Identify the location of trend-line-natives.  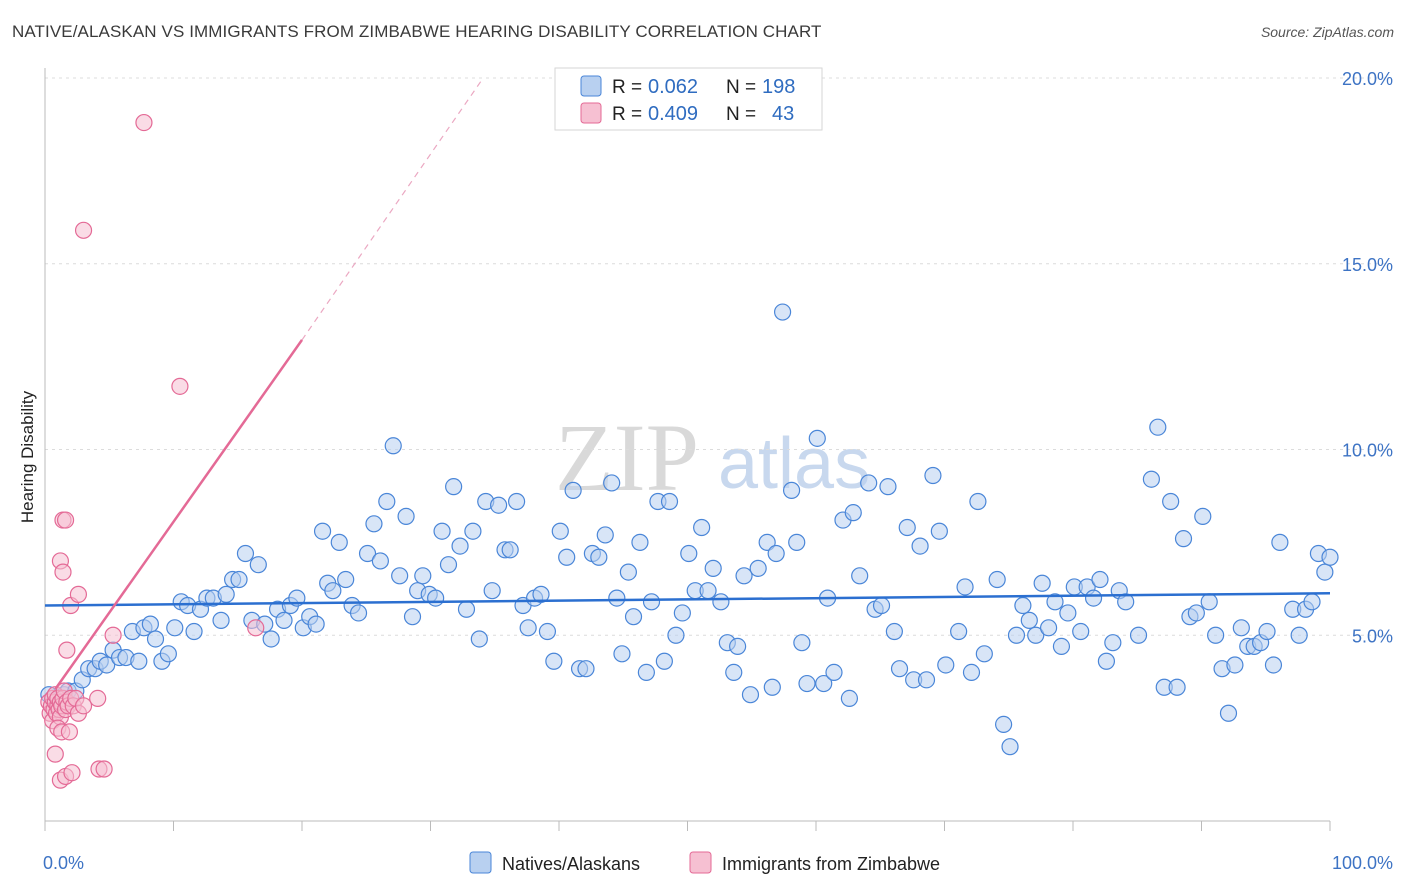
(687, 599).